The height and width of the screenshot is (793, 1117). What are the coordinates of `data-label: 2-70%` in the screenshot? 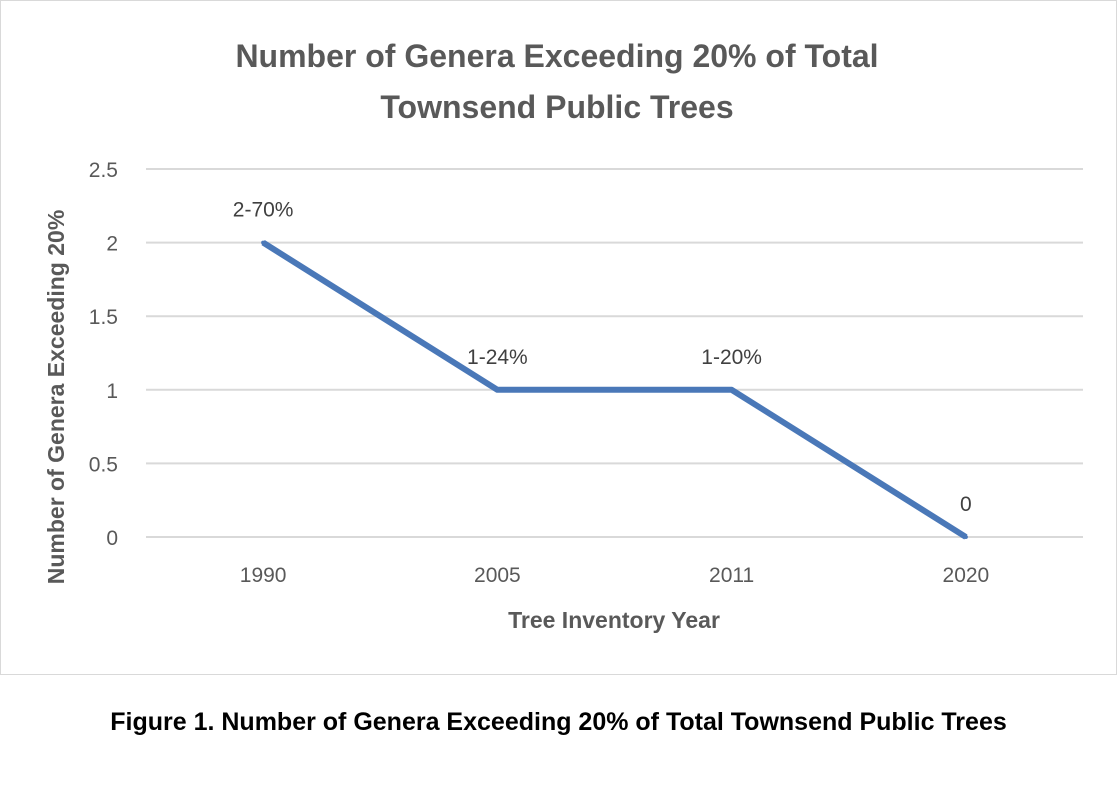 It's located at (263, 210).